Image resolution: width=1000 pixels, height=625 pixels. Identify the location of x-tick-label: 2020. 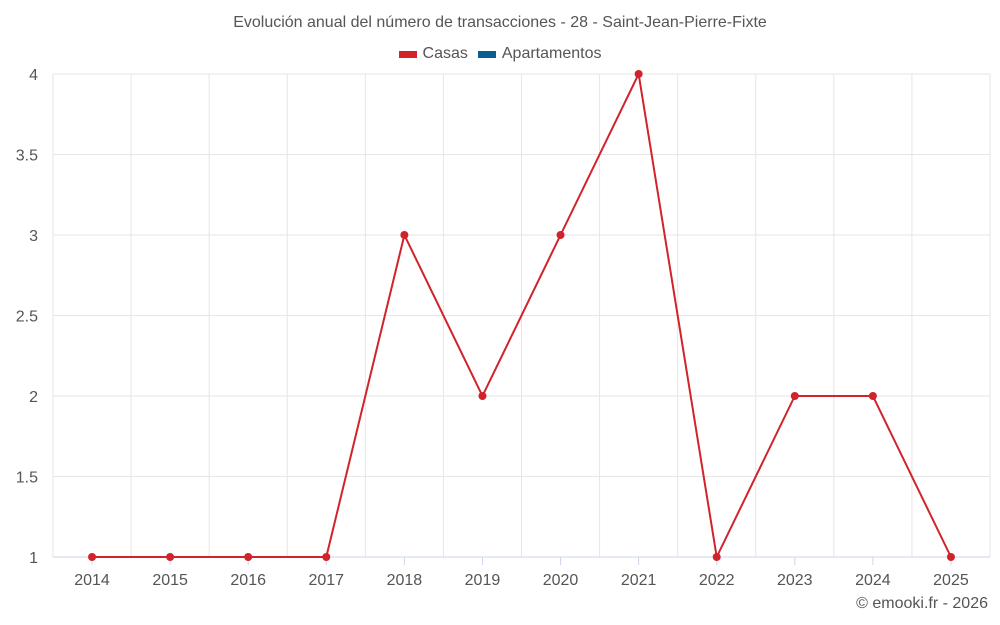
(561, 580).